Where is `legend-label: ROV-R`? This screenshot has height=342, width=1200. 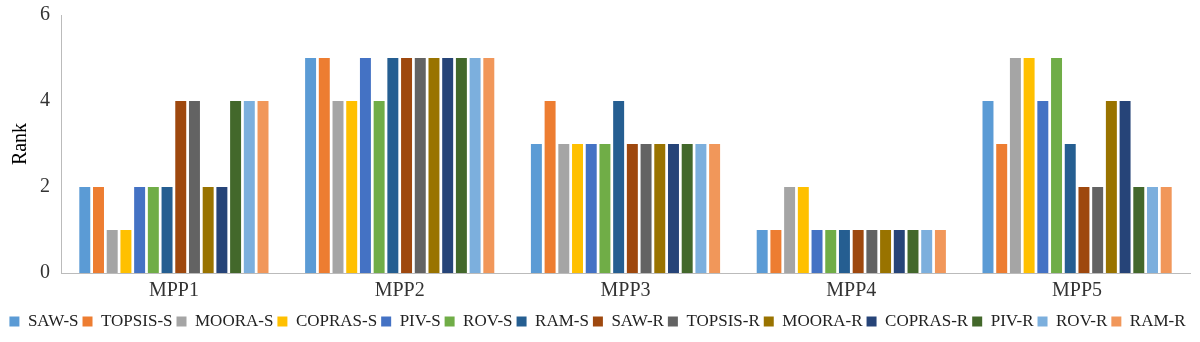 legend-label: ROV-R is located at coordinates (1082, 320).